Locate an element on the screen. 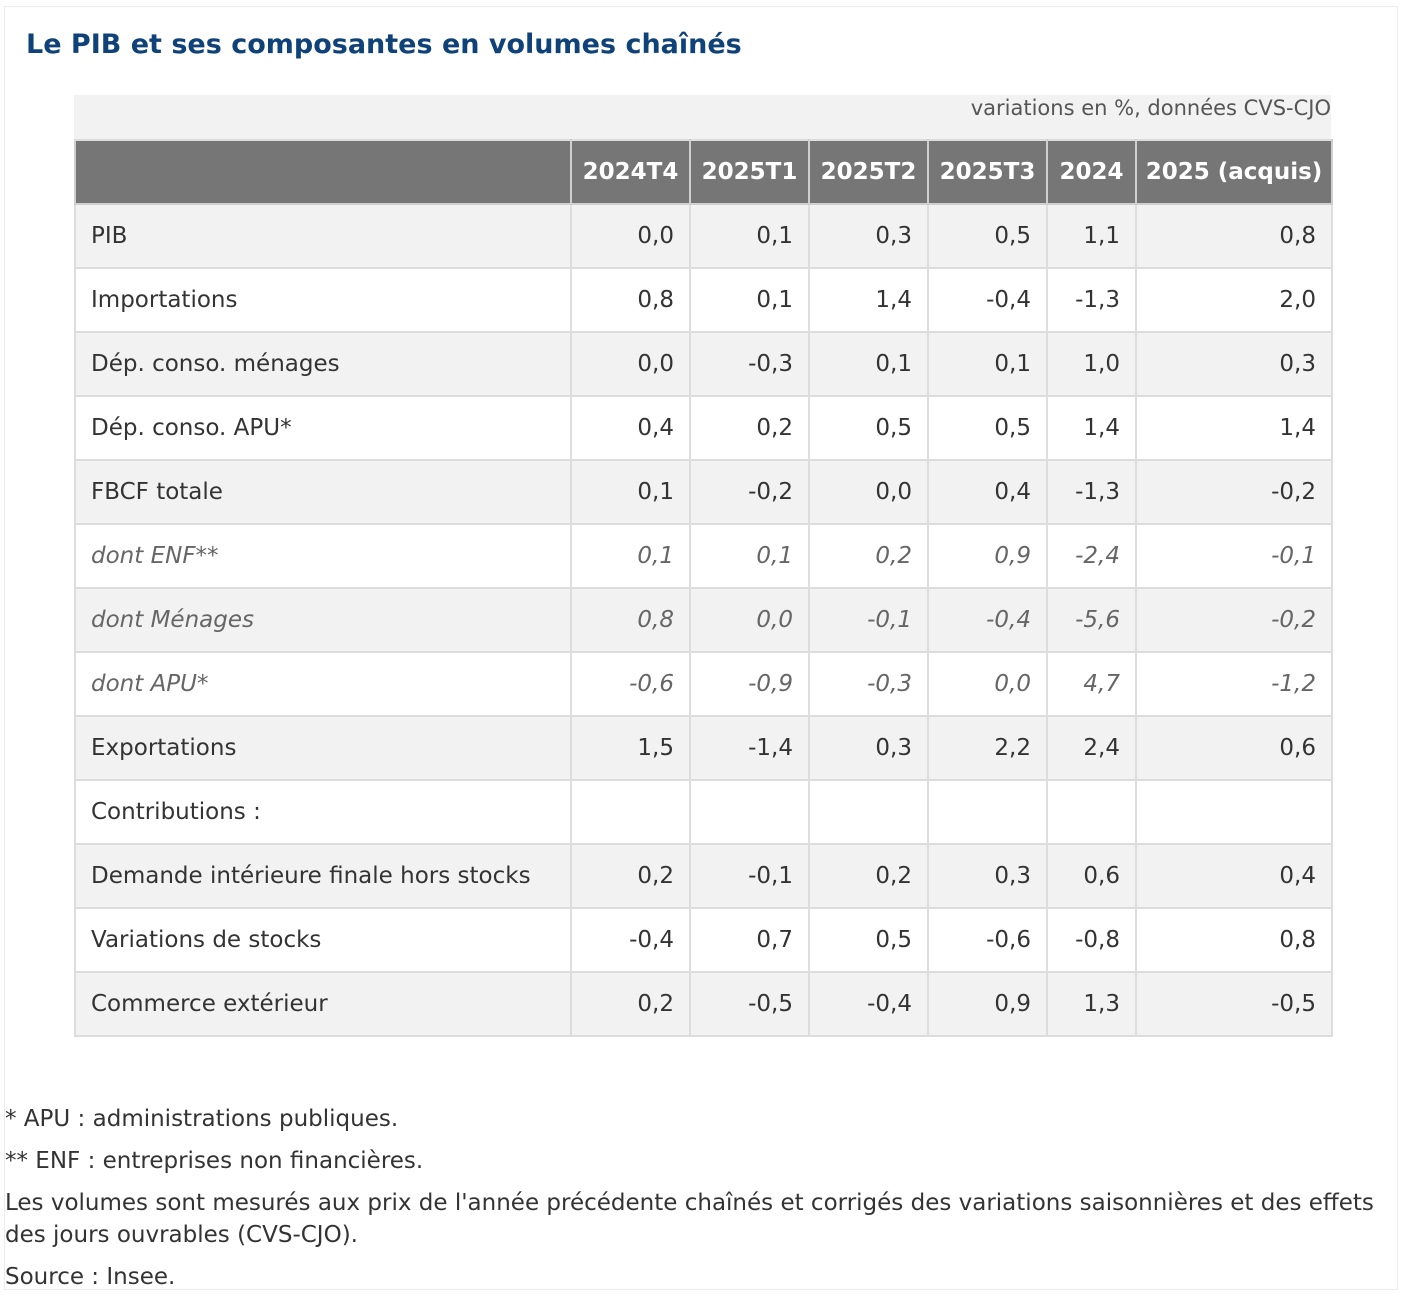 The width and height of the screenshot is (1402, 1303). table-row: dont APU* -0,6 -0,9 -0,3 0,0 4,7 -1,2 is located at coordinates (703, 684).